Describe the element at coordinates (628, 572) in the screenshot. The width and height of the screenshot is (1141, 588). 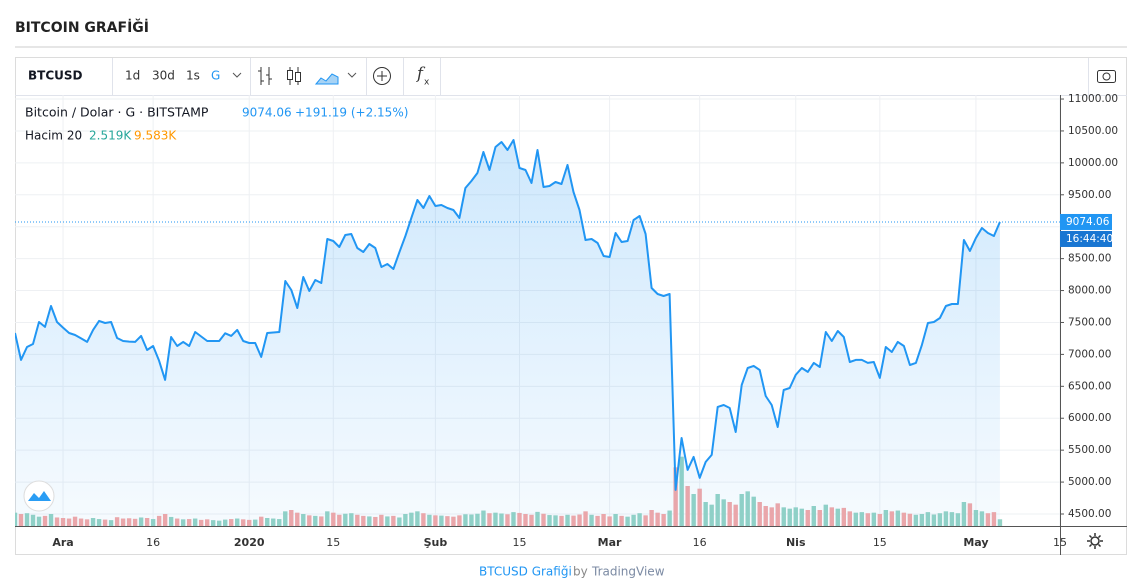
I see `footer-brand: TradingView` at that location.